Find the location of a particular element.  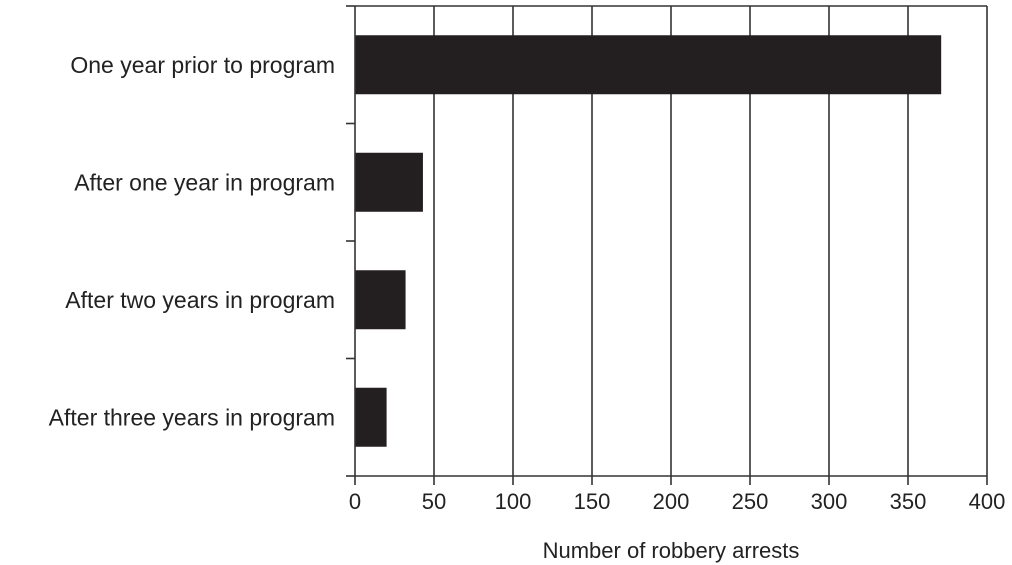

x-tick-label-150: 150 is located at coordinates (592, 501).